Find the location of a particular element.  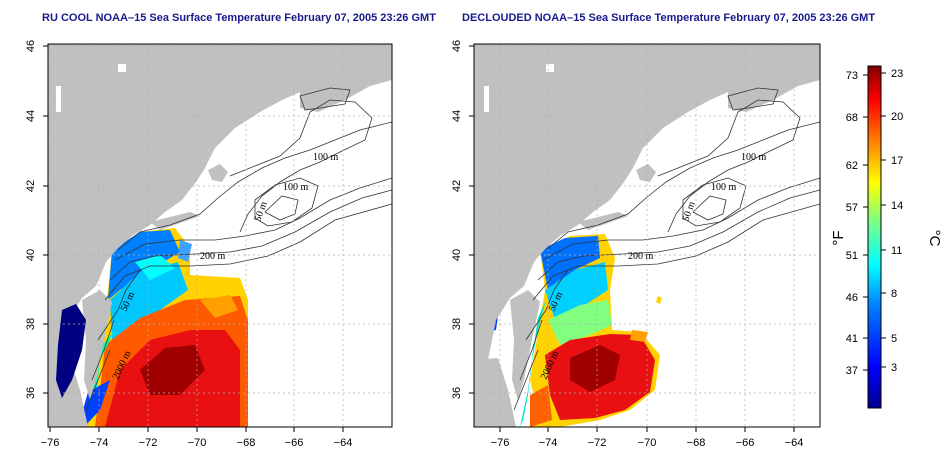

colorbar-celsius-unit: °C is located at coordinates (934, 238).